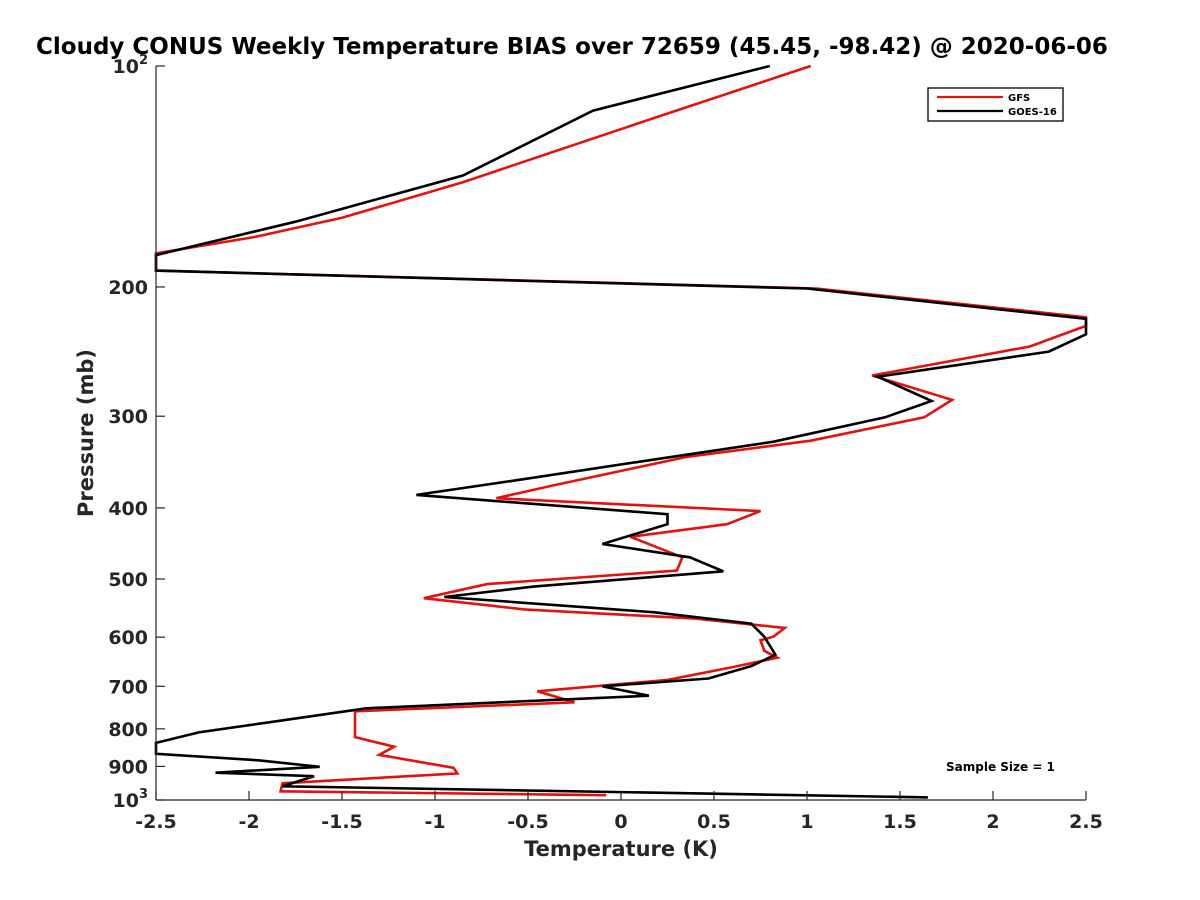 This screenshot has height=900, width=1200. What do you see at coordinates (1019, 98) in the screenshot?
I see `legend-entry-gfs: GFS` at bounding box center [1019, 98].